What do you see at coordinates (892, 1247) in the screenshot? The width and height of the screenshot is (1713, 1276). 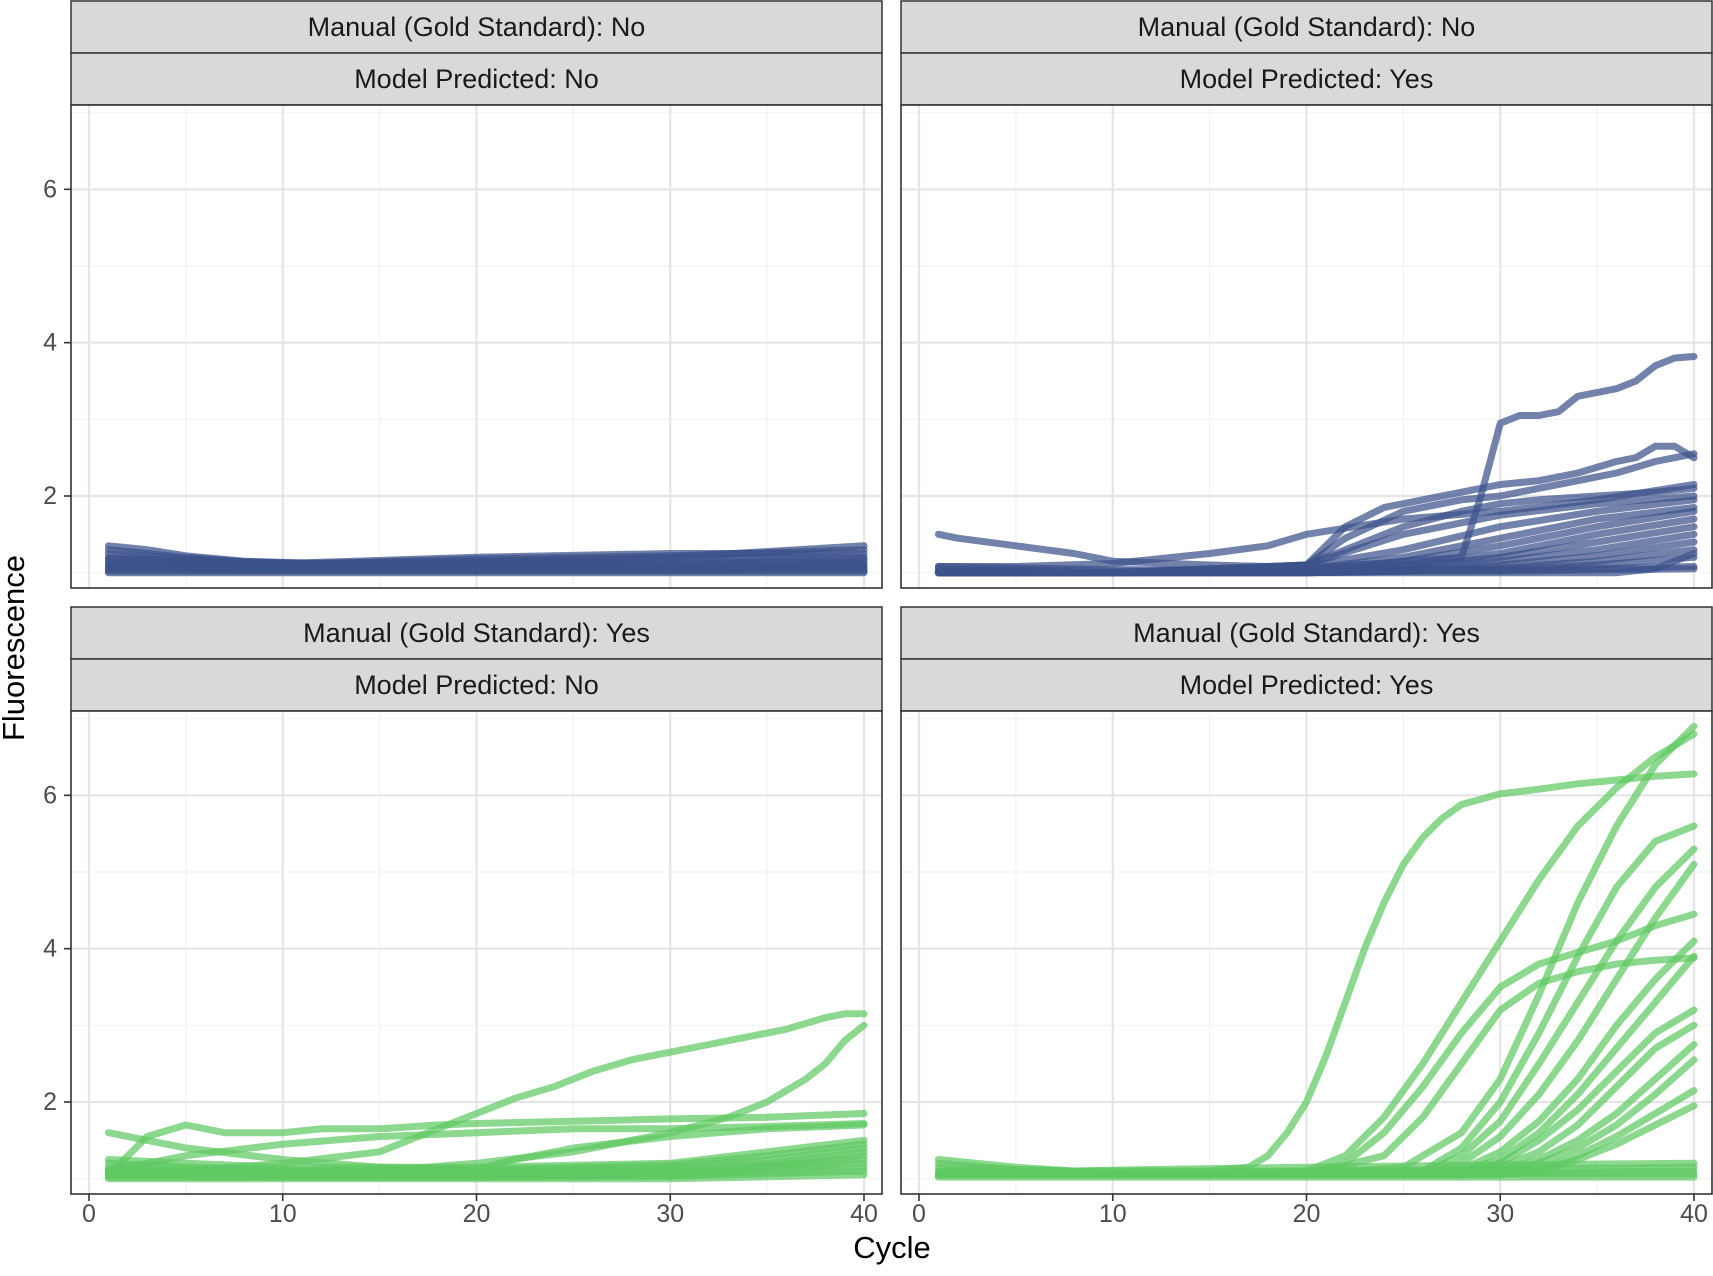 I see `x-axis-title: Cycle` at bounding box center [892, 1247].